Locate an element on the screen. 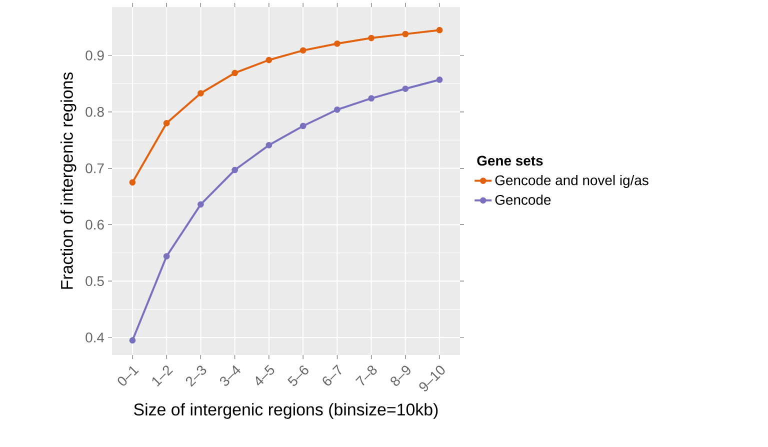  x-tick-label: 3–4 is located at coordinates (230, 375).